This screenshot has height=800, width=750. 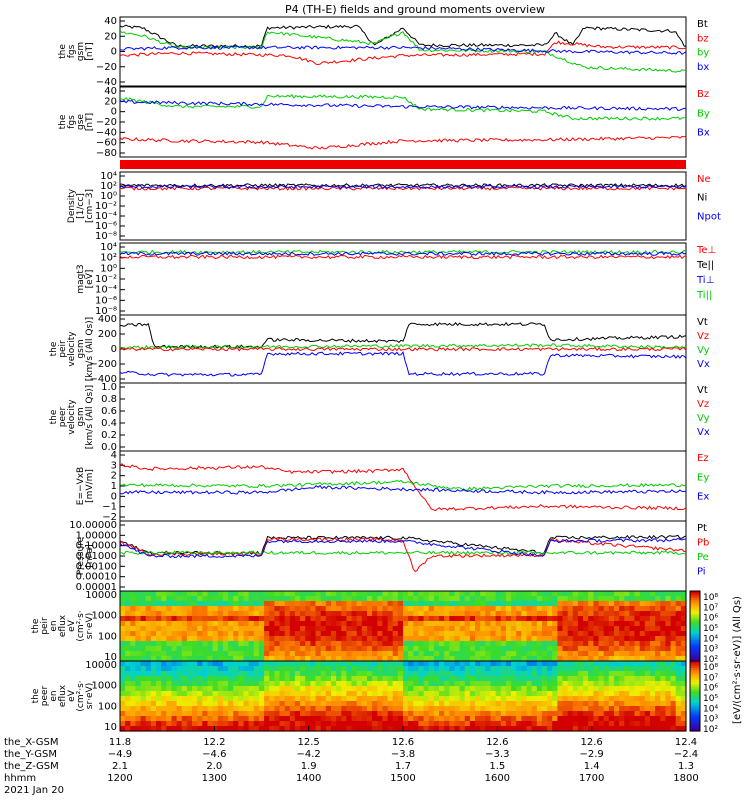 I want to click on x-tick-label: 1200, so click(x=119, y=778).